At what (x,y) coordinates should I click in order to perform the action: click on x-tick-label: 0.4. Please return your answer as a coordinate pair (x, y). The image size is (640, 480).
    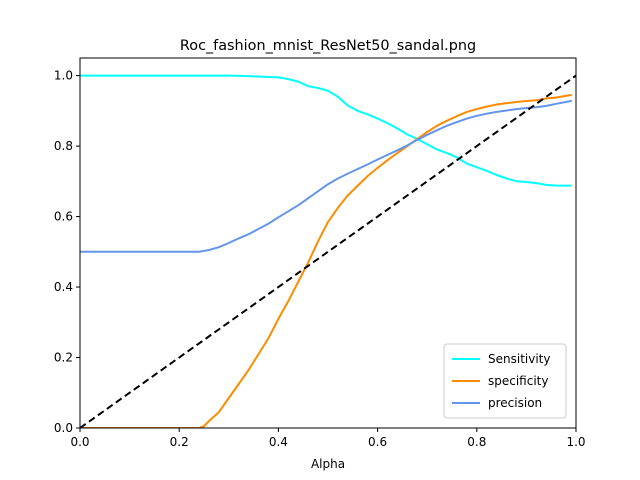
    Looking at the image, I should click on (278, 442).